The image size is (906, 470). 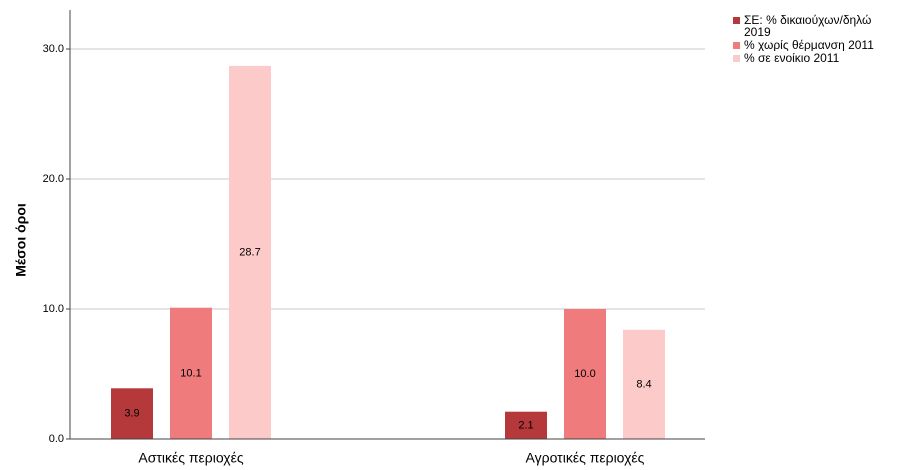 I want to click on x-tick-label: Αστικές περιοχές, so click(x=190, y=458).